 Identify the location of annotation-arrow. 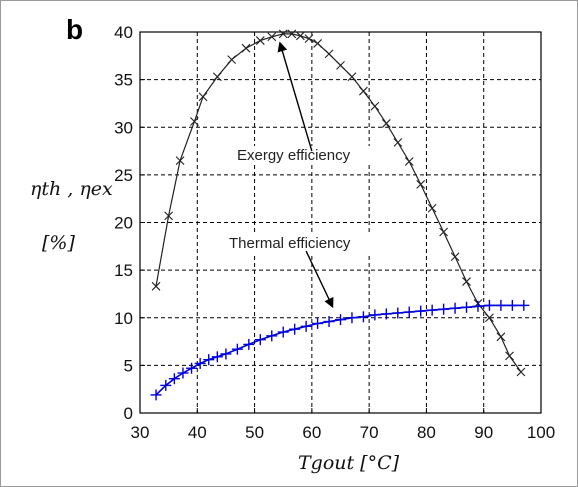
(295, 96).